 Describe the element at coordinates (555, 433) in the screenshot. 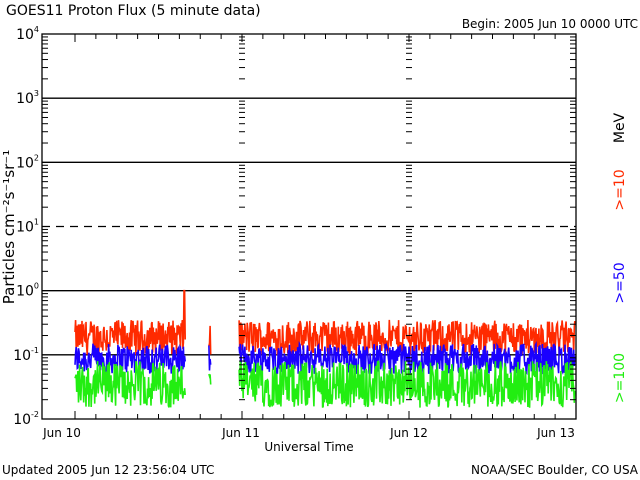

I see `x-tick-label: Jun 13` at that location.